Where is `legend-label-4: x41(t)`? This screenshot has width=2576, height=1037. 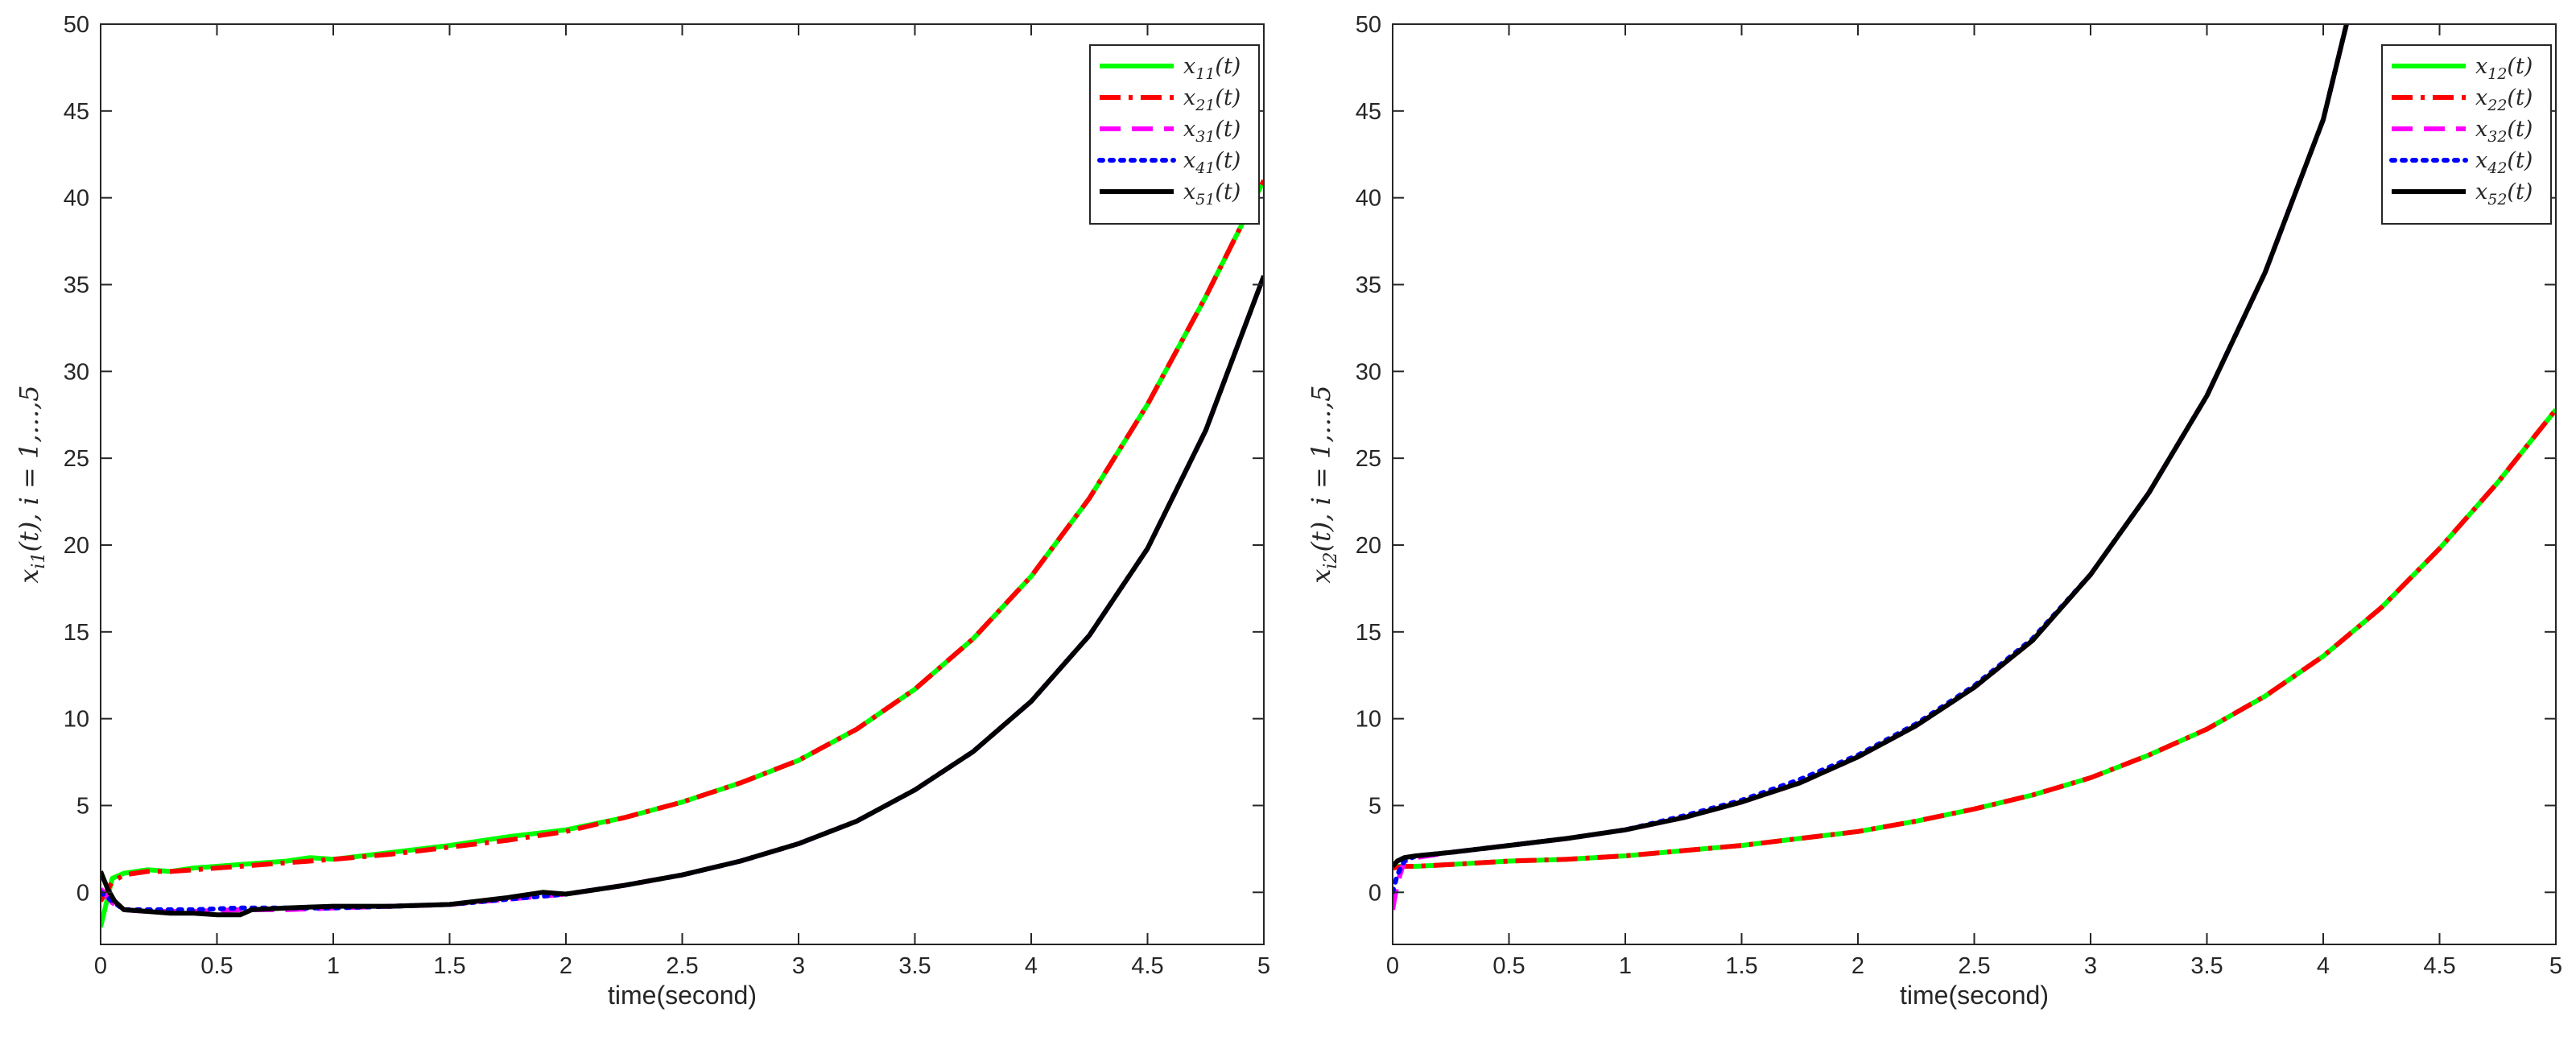
legend-label-4: x41(t) is located at coordinates (1212, 162).